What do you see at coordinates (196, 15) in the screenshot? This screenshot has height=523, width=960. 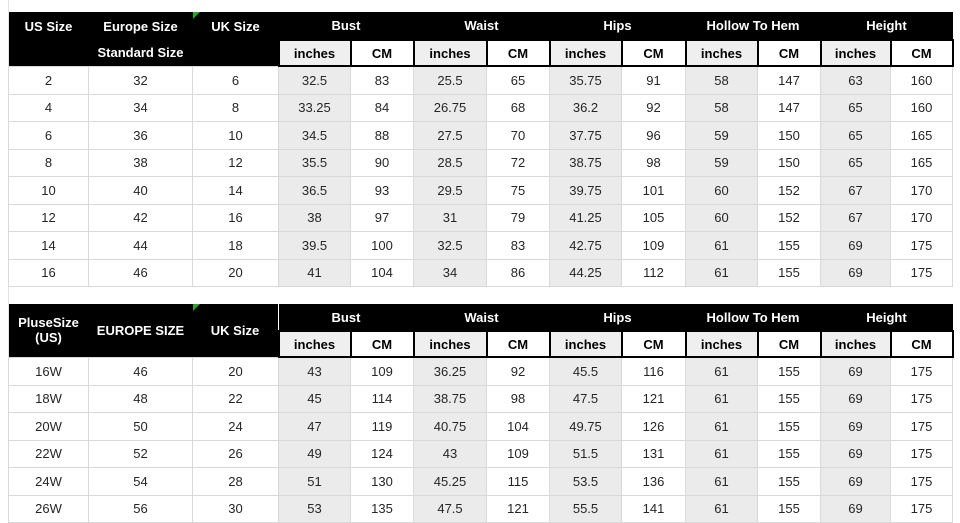 I see `excel-flag-icon` at bounding box center [196, 15].